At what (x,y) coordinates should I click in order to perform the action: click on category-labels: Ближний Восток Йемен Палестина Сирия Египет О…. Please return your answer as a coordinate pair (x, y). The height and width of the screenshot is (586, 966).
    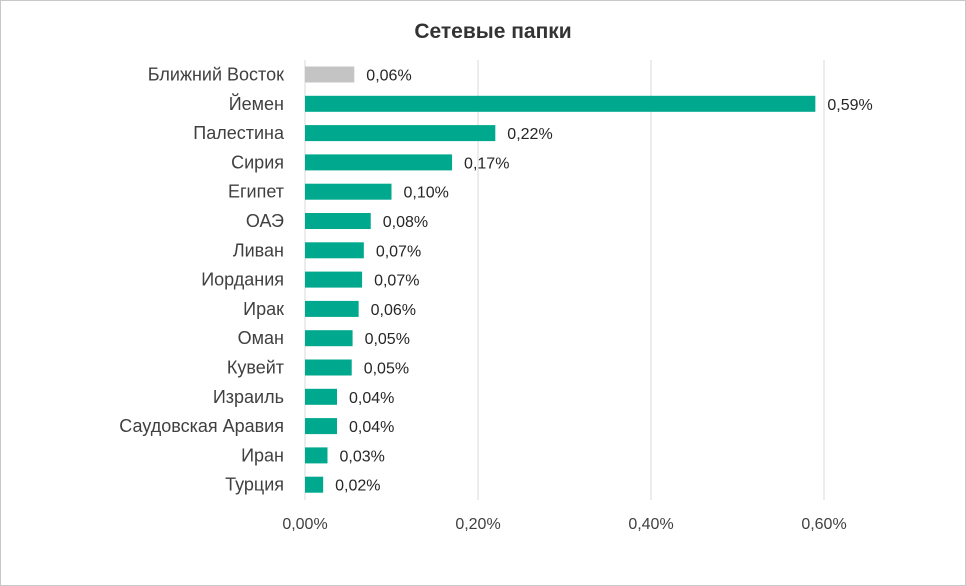
    Looking at the image, I should click on (202, 280).